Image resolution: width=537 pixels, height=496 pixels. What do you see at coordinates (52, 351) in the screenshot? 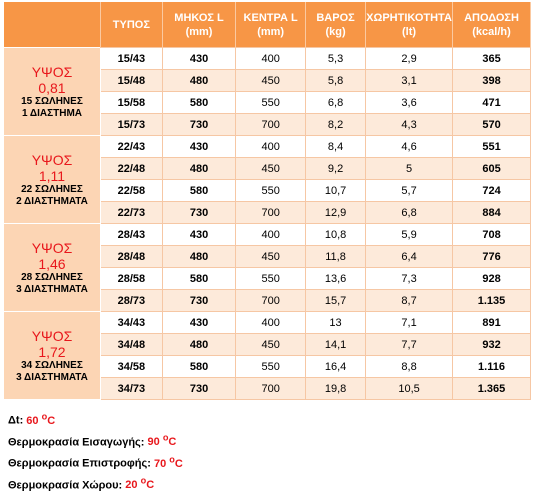
I see `group-height: 1,72` at bounding box center [52, 351].